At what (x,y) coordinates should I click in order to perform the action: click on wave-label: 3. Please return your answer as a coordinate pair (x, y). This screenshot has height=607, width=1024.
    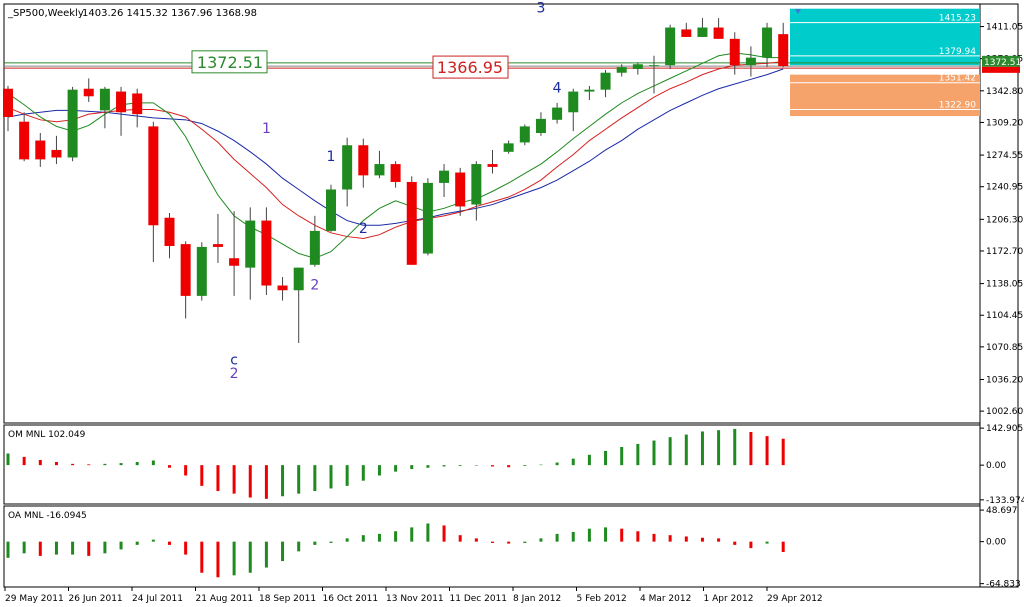
    Looking at the image, I should click on (540, 8).